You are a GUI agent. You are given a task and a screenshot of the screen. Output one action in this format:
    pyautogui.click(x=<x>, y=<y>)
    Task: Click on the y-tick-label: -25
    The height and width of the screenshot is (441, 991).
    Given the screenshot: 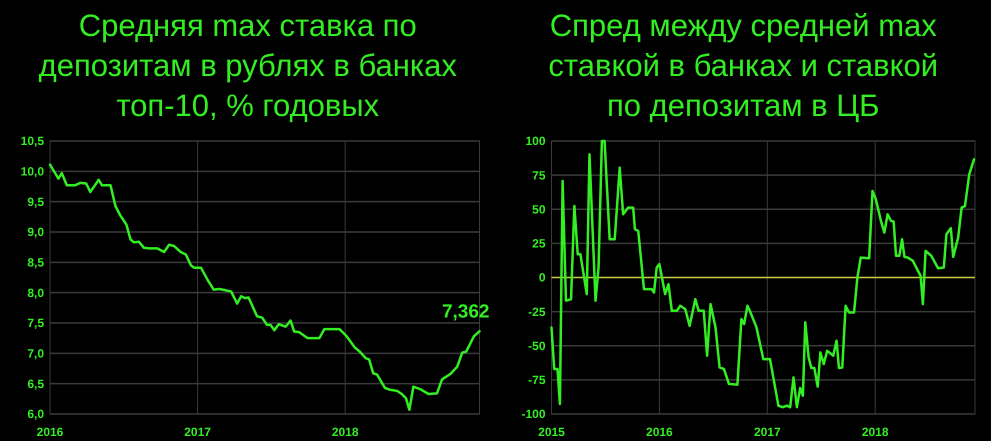 What is the action you would take?
    pyautogui.click(x=537, y=311)
    